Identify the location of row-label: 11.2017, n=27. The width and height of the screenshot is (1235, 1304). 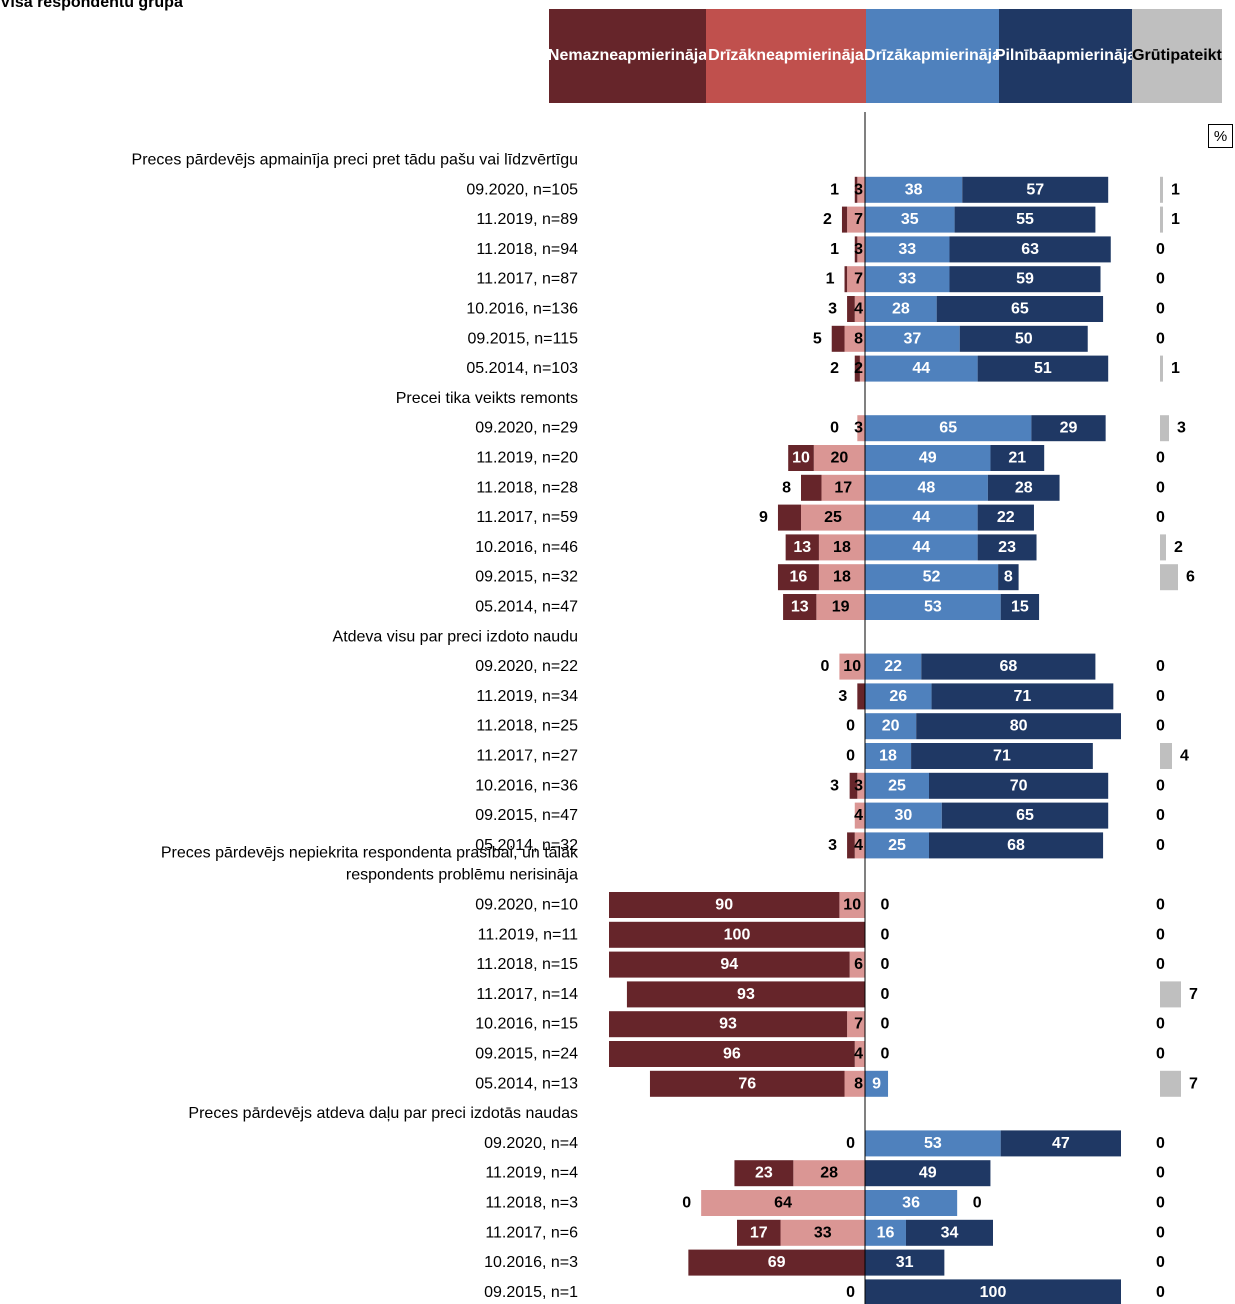
(527, 756).